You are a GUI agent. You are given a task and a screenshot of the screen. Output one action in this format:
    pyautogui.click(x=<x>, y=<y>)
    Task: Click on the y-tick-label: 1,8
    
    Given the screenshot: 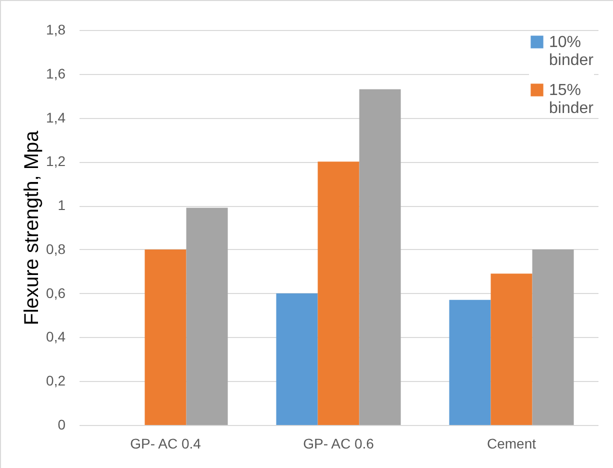 What is the action you would take?
    pyautogui.click(x=56, y=30)
    